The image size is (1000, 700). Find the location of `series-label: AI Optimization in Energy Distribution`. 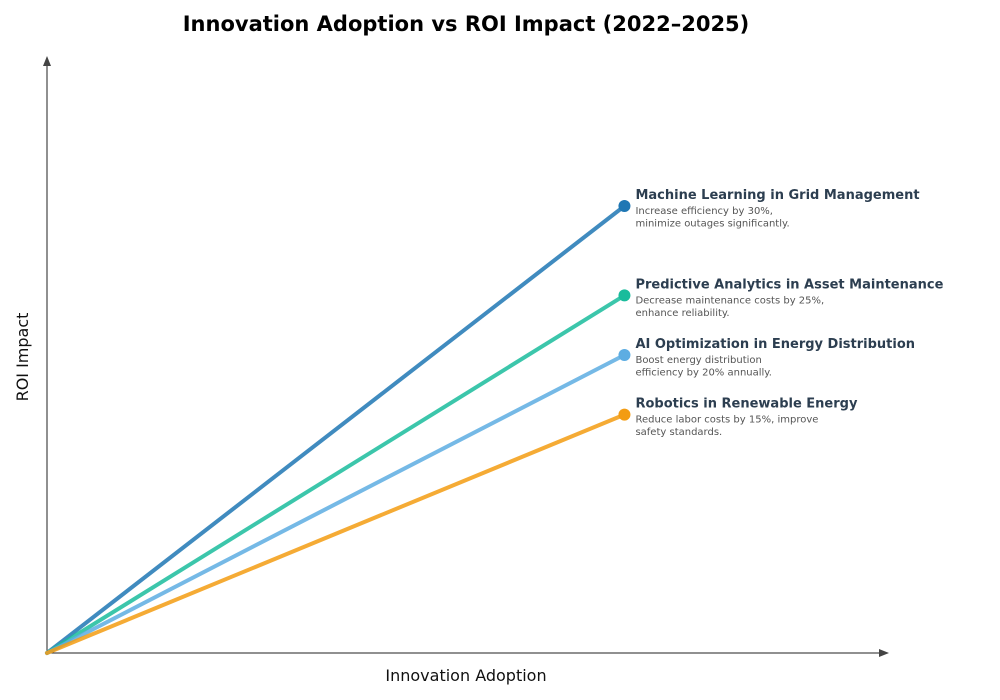

series-label: AI Optimization in Energy Distribution is located at coordinates (775, 344).